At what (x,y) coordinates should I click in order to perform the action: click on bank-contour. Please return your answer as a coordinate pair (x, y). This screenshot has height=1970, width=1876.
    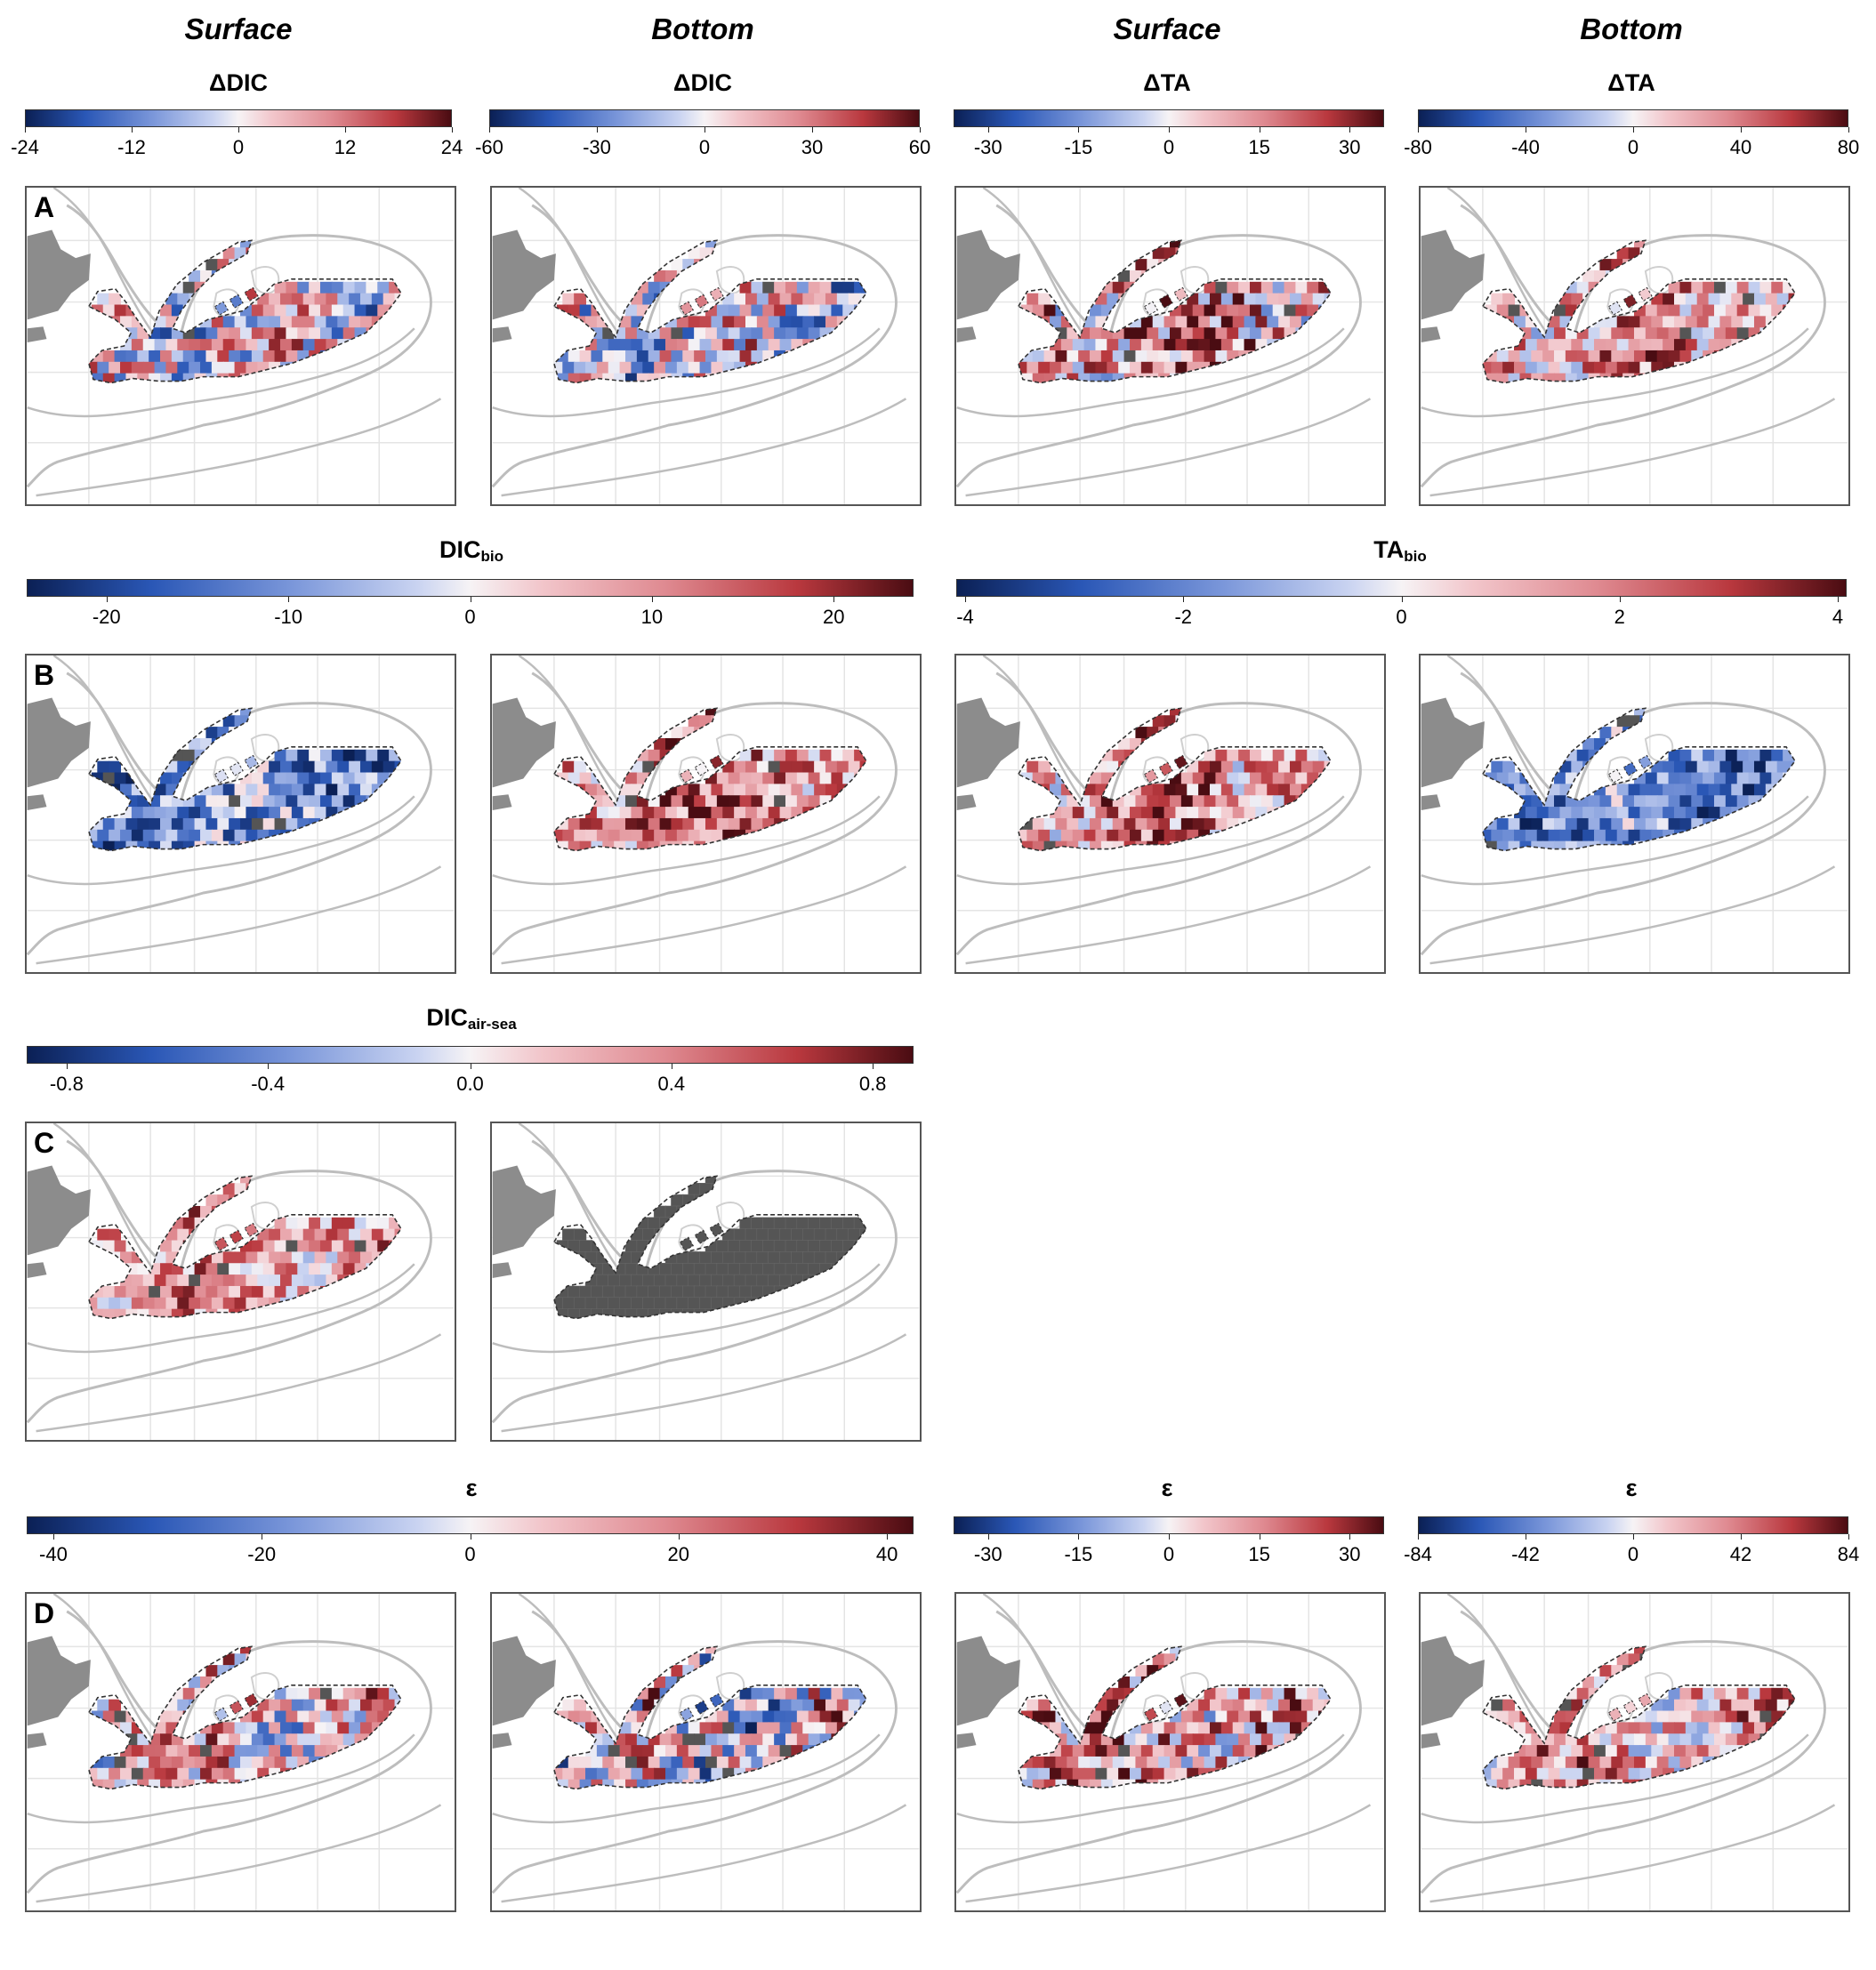
    Looking at the image, I should click on (691, 1238).